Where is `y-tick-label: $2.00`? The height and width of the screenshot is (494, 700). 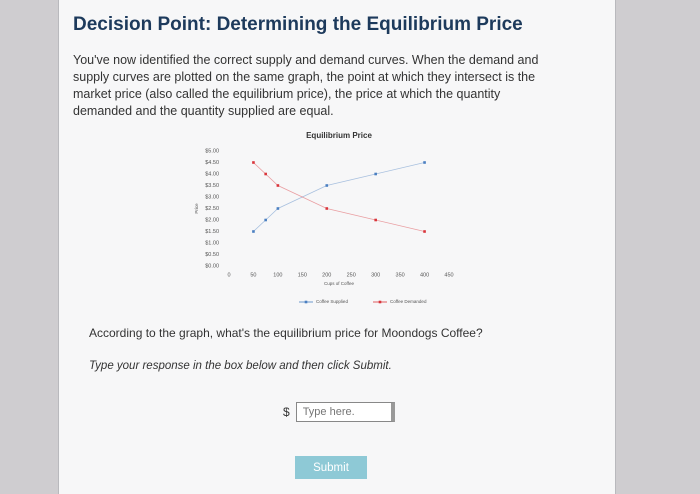 y-tick-label: $2.00 is located at coordinates (212, 220).